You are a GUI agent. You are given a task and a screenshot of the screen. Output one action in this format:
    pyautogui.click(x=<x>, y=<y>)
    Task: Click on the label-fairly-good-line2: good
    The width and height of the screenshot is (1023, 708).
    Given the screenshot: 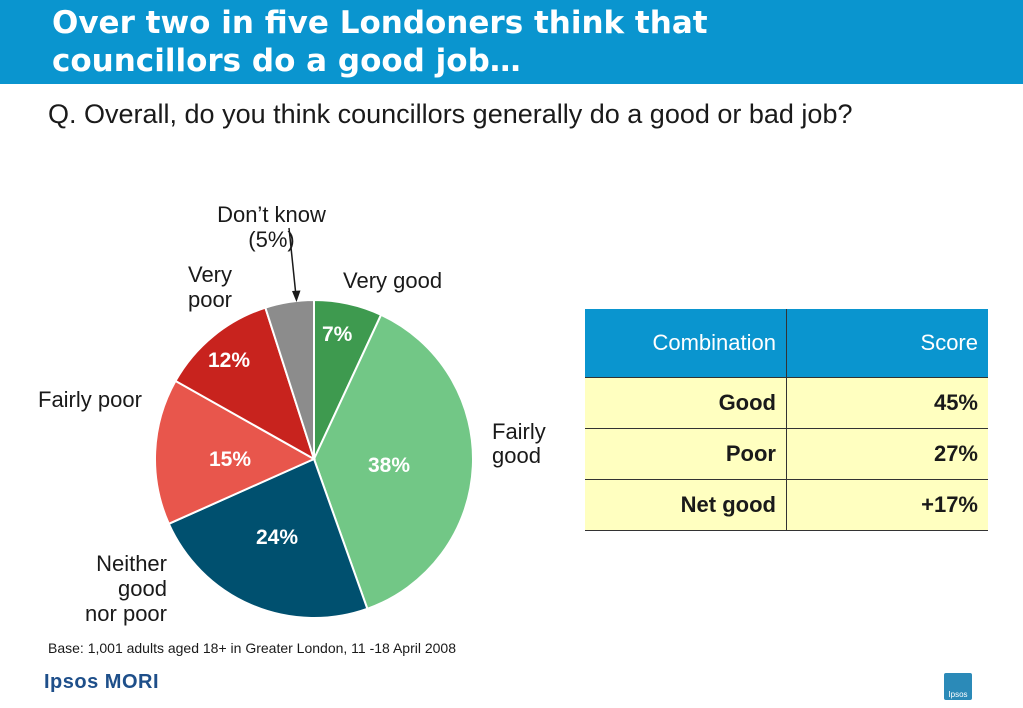 What is the action you would take?
    pyautogui.click(x=516, y=455)
    